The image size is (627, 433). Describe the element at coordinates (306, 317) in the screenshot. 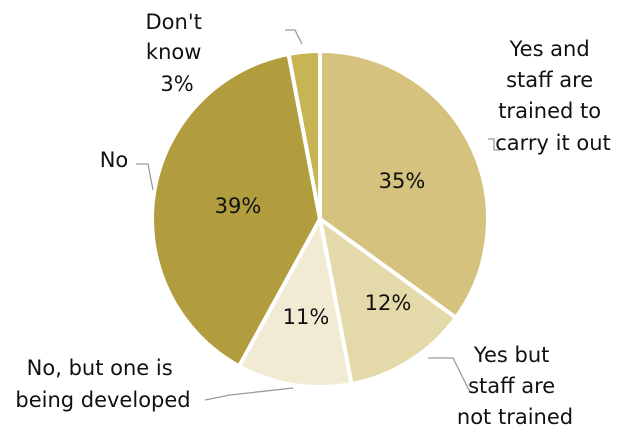

I see `value-label-being-developed: 11%` at that location.